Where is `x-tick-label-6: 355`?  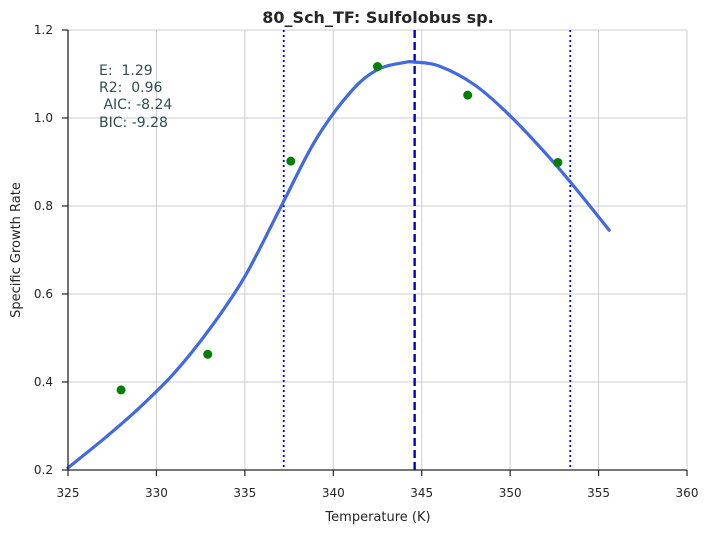 x-tick-label-6: 355 is located at coordinates (598, 493).